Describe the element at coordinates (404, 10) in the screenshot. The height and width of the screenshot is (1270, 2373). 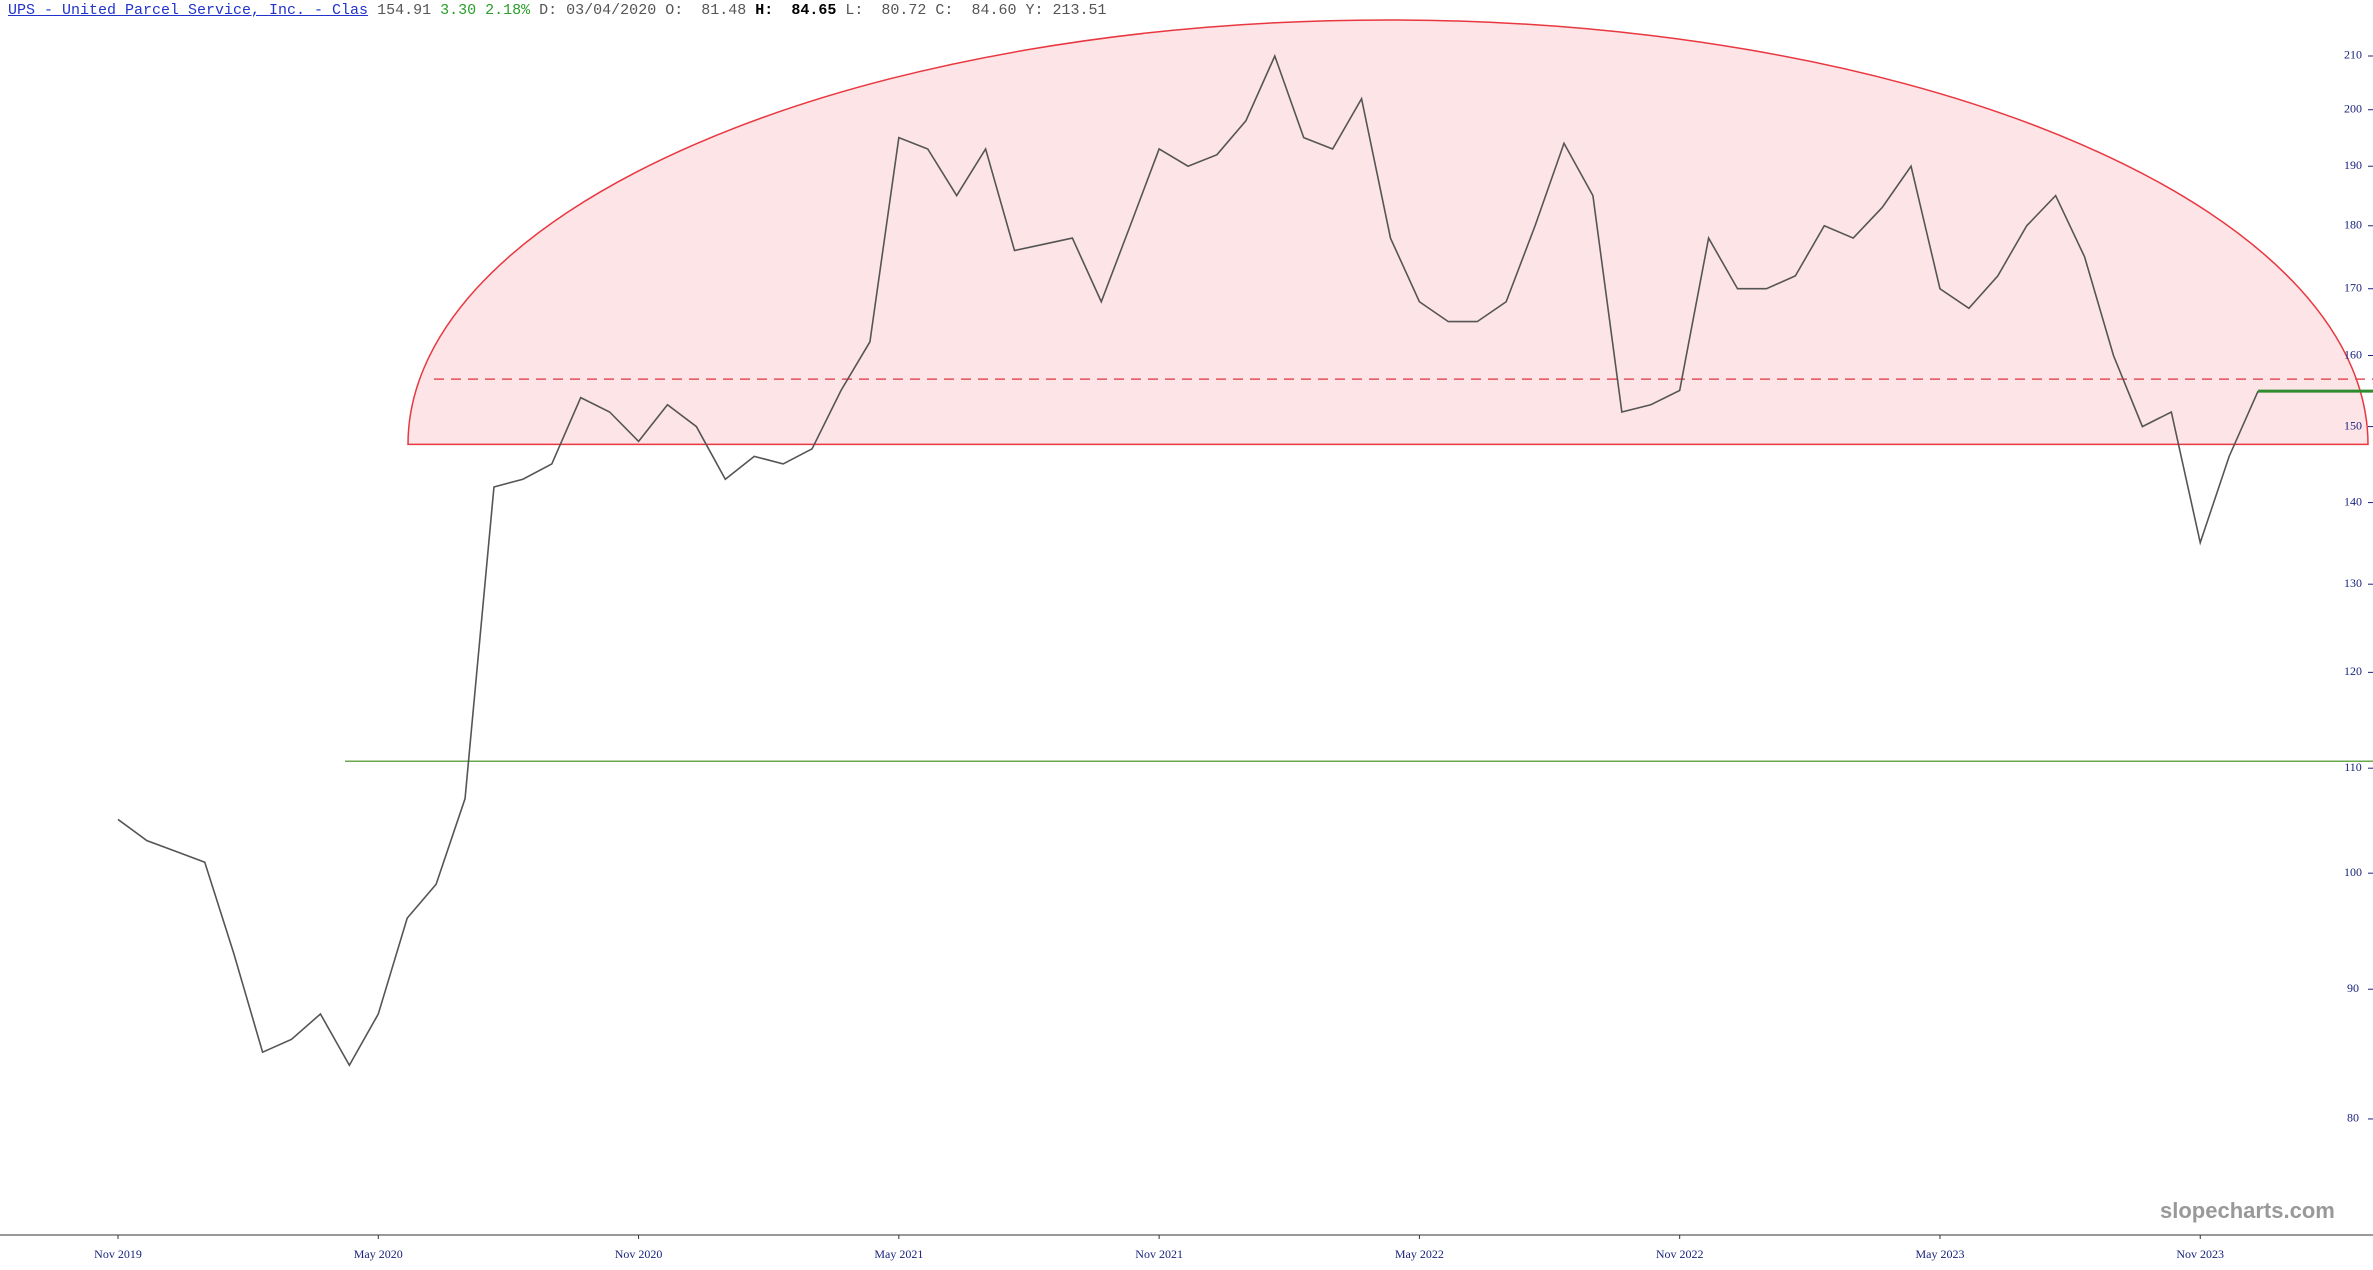
I see `last-price: 154.91` at that location.